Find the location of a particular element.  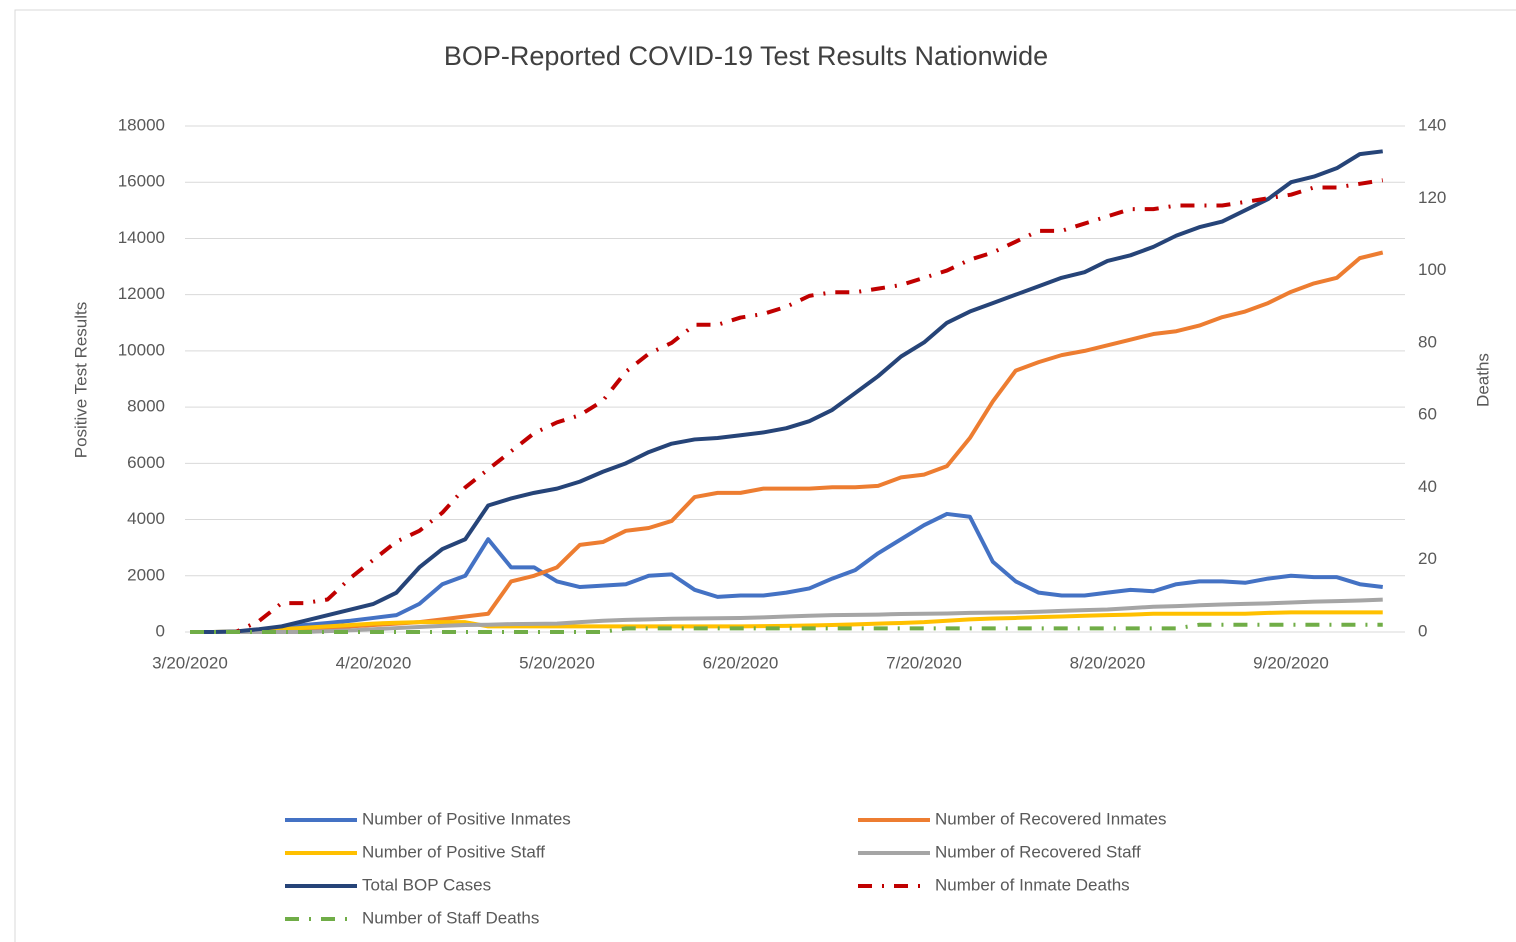

y2-tick-label: 0 is located at coordinates (1422, 630).